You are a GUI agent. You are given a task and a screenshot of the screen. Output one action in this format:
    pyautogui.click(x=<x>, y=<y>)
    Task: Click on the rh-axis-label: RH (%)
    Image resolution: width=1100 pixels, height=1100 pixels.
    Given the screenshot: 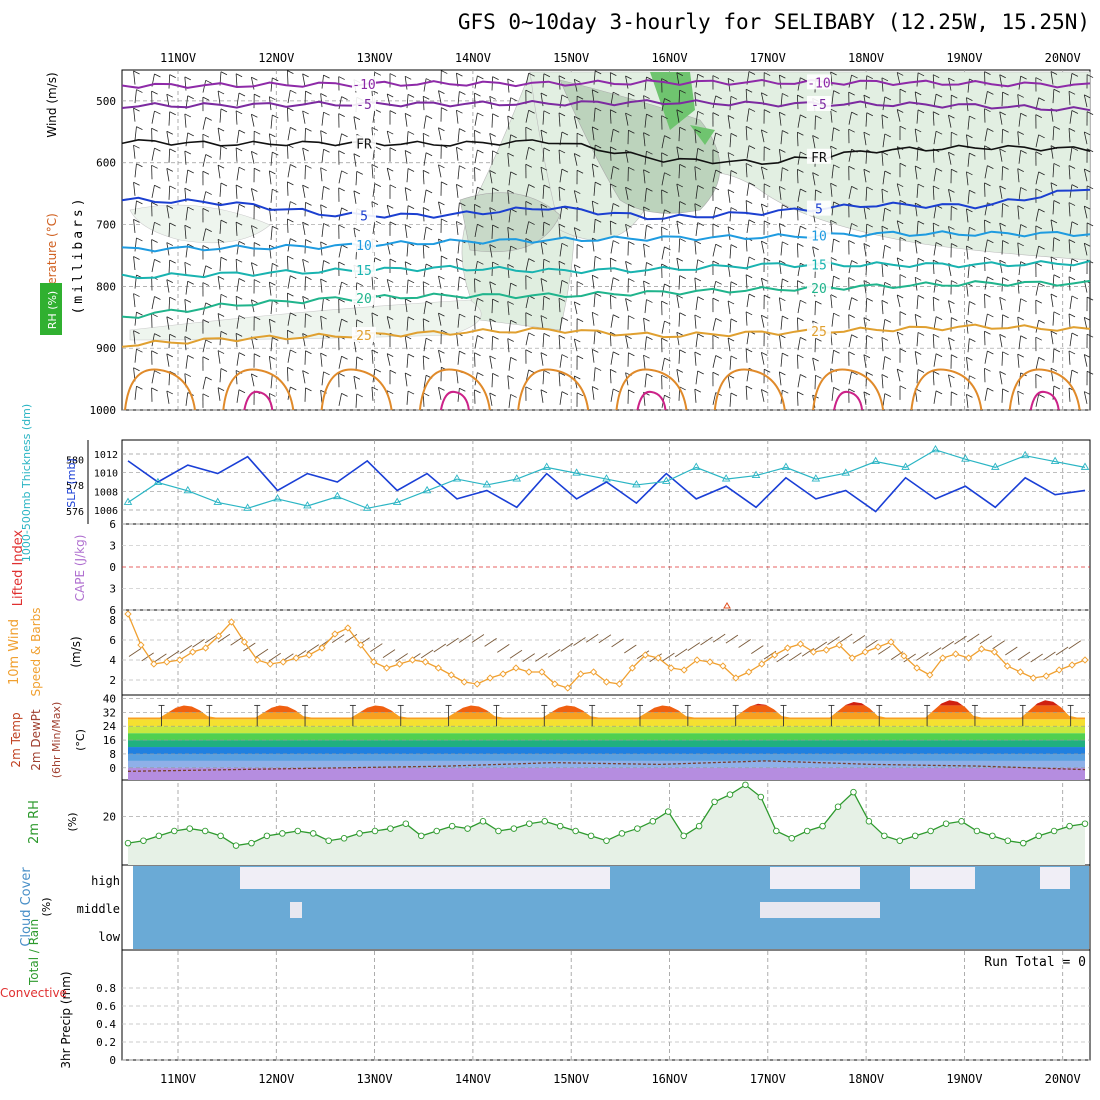 What is the action you would take?
    pyautogui.click(x=52, y=310)
    